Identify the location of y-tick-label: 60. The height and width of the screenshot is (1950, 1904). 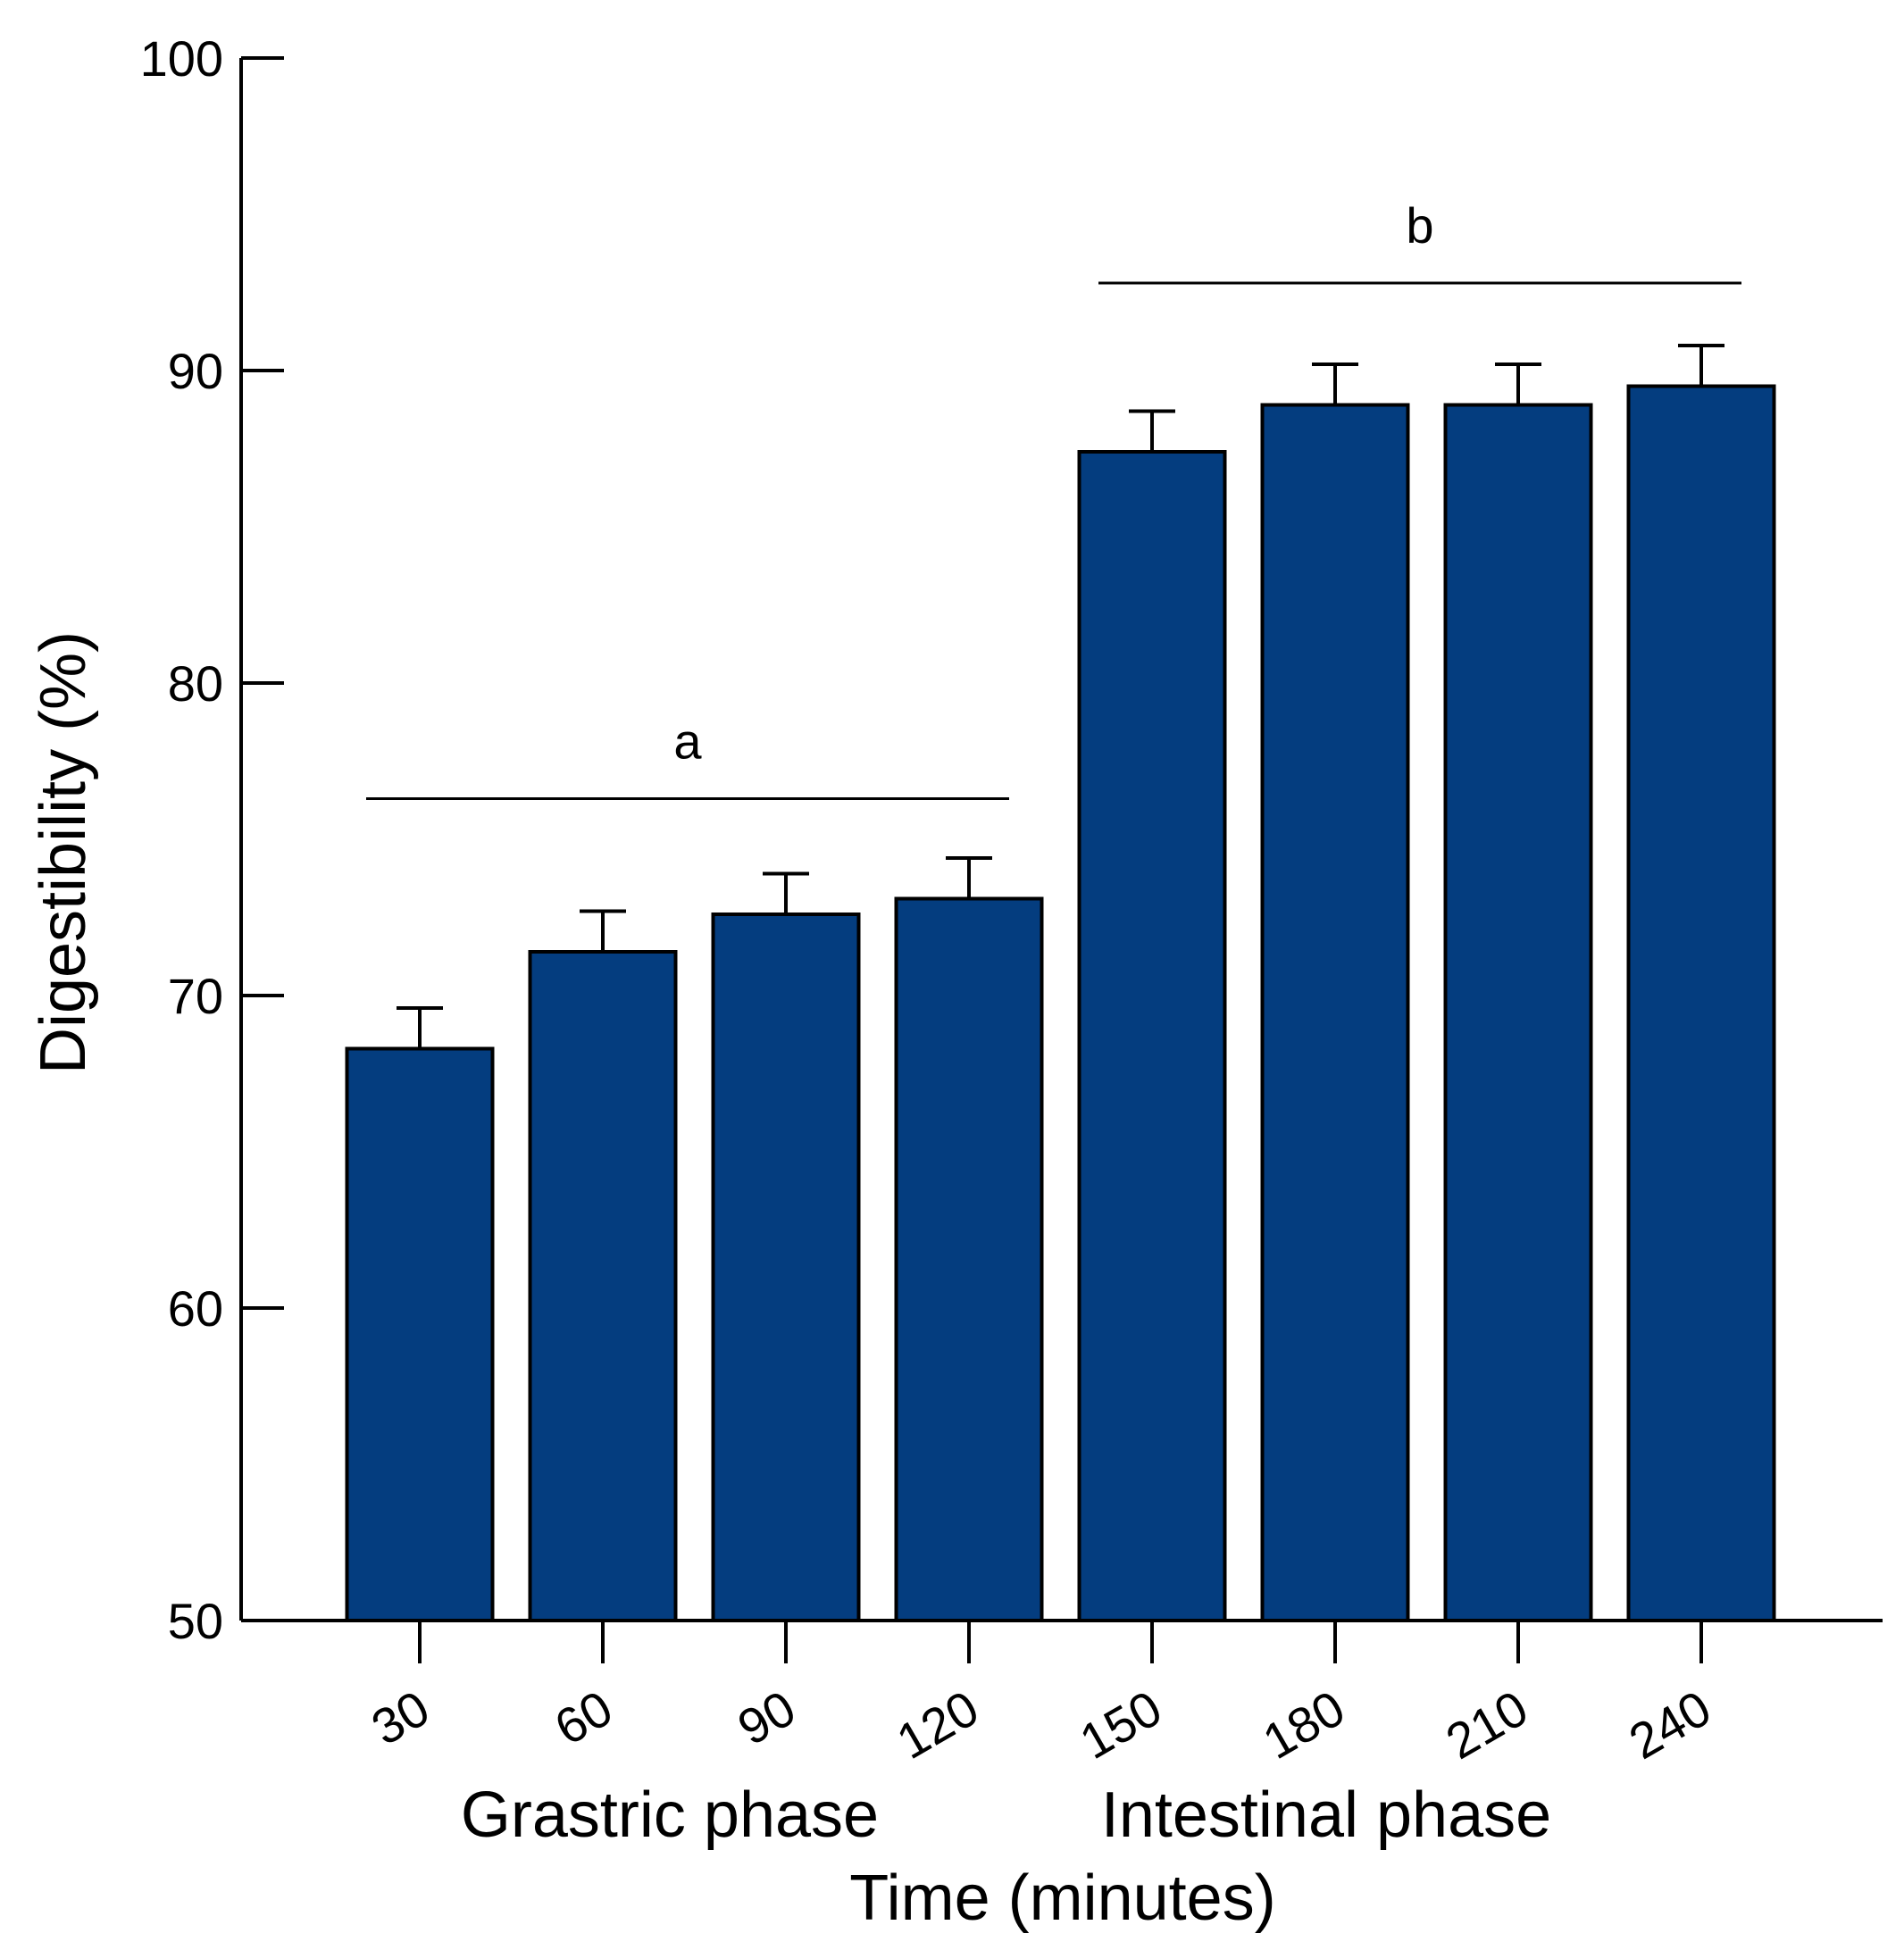
(195, 1309).